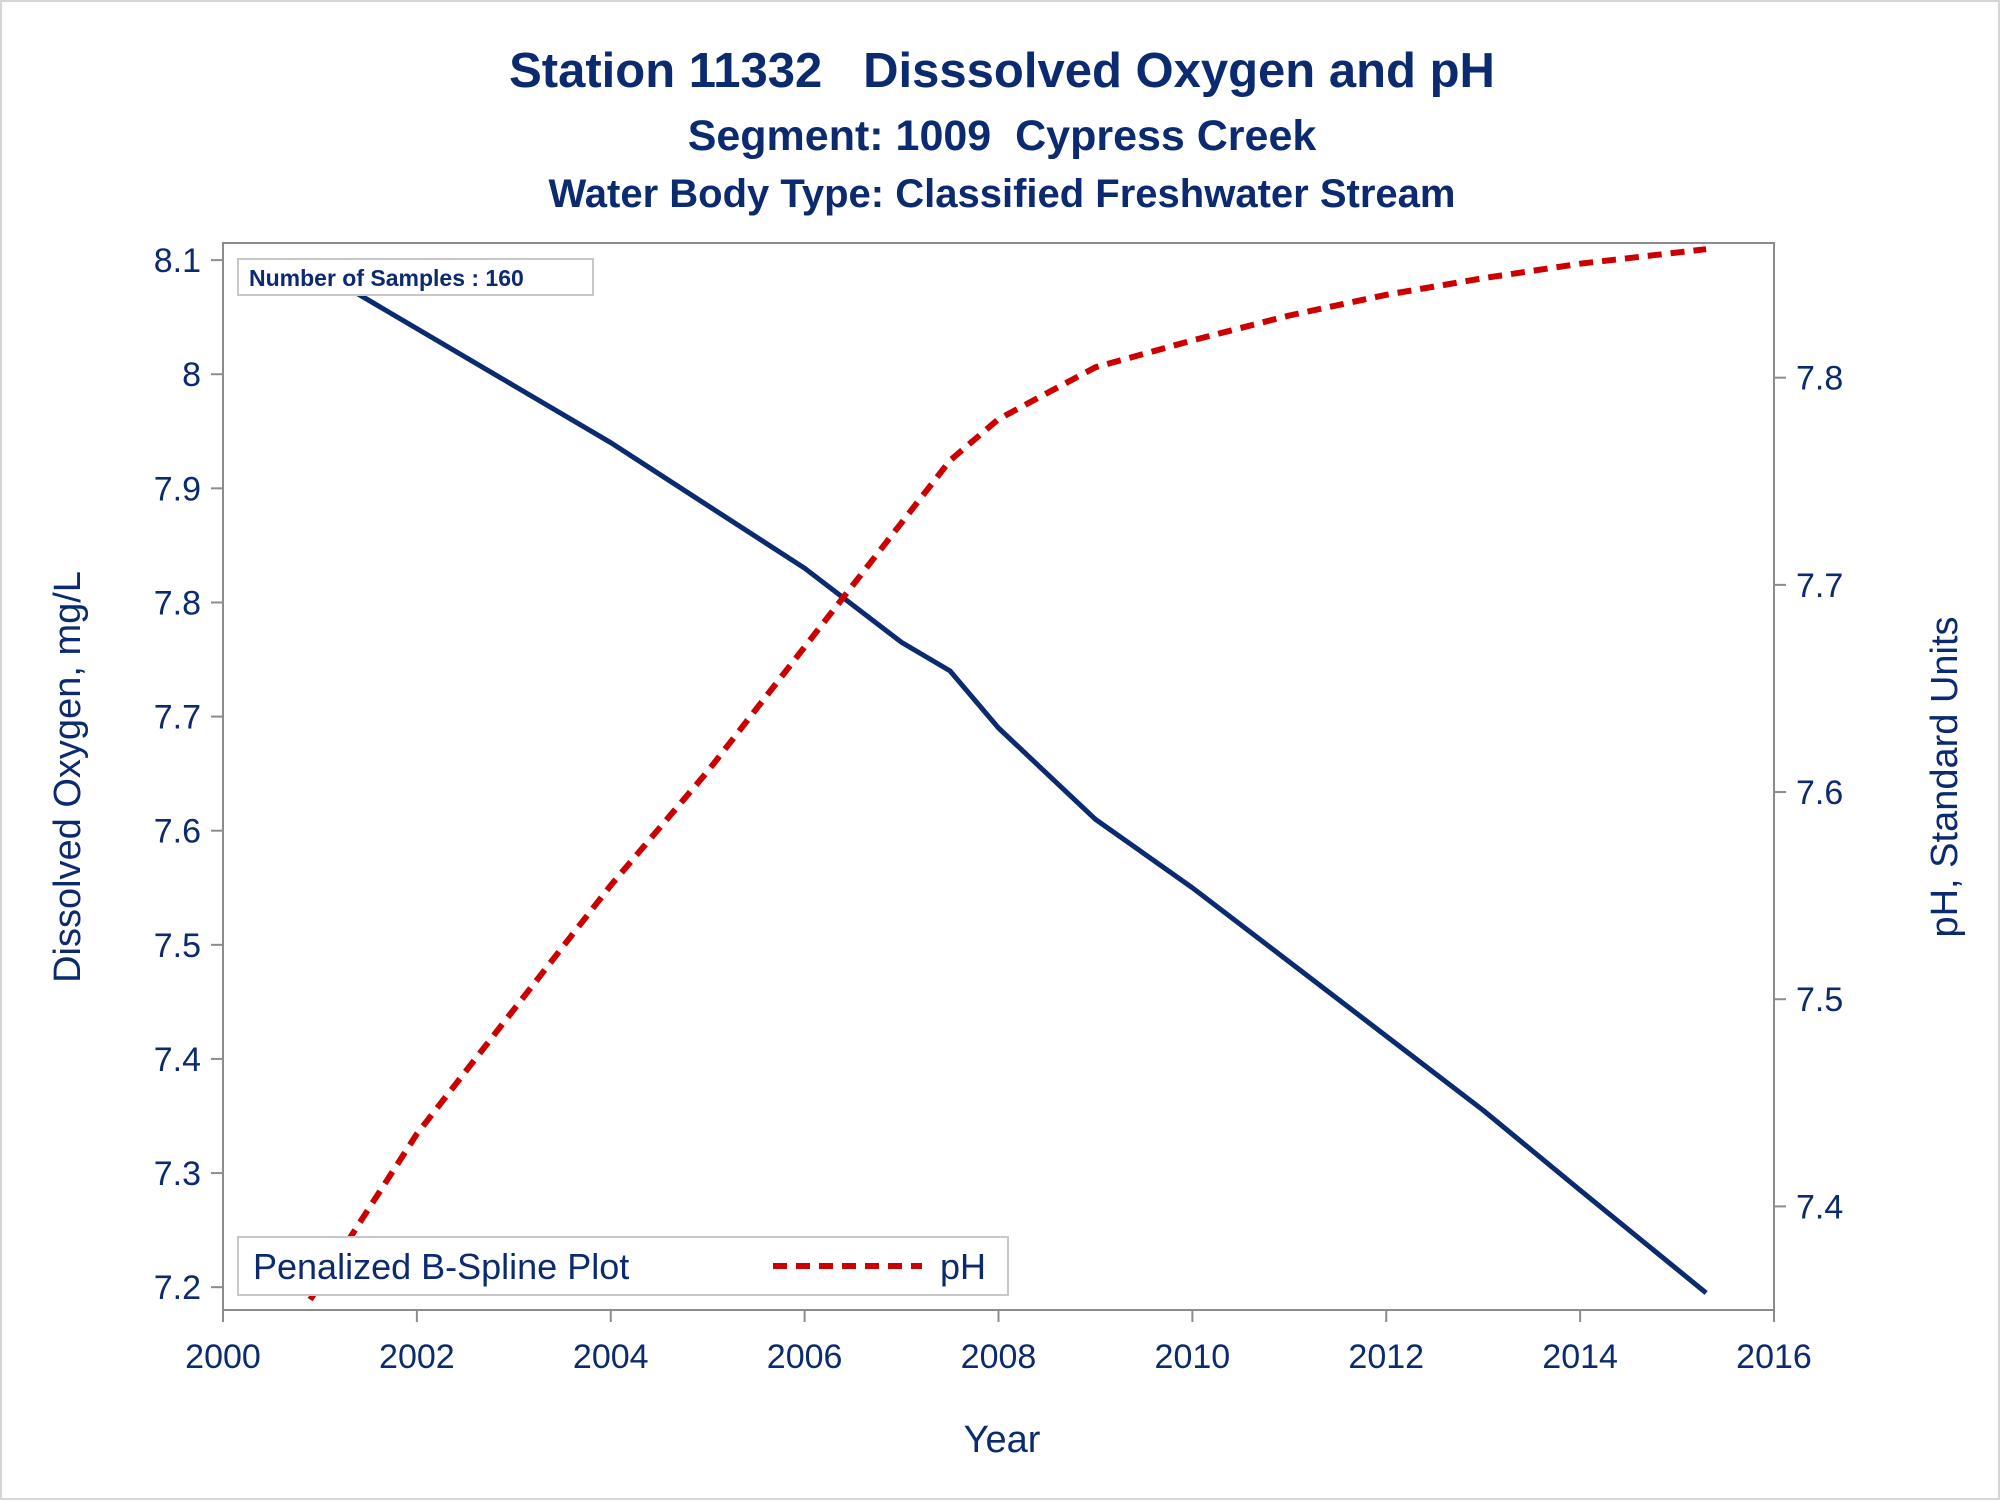 This screenshot has width=2000, height=1502. What do you see at coordinates (191, 375) in the screenshot?
I see `y-tick-label: 8` at bounding box center [191, 375].